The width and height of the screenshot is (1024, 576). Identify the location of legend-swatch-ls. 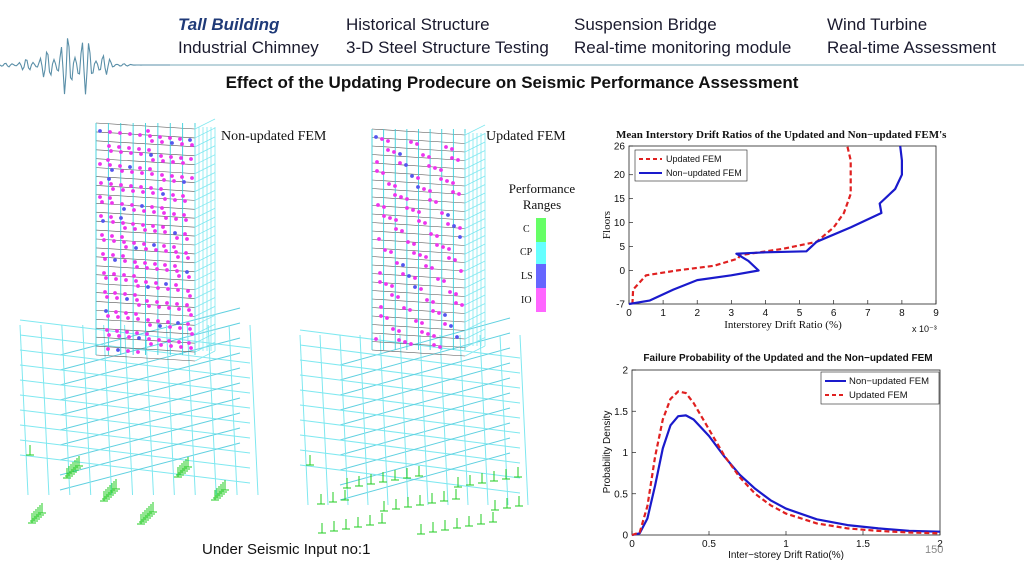
(541, 276).